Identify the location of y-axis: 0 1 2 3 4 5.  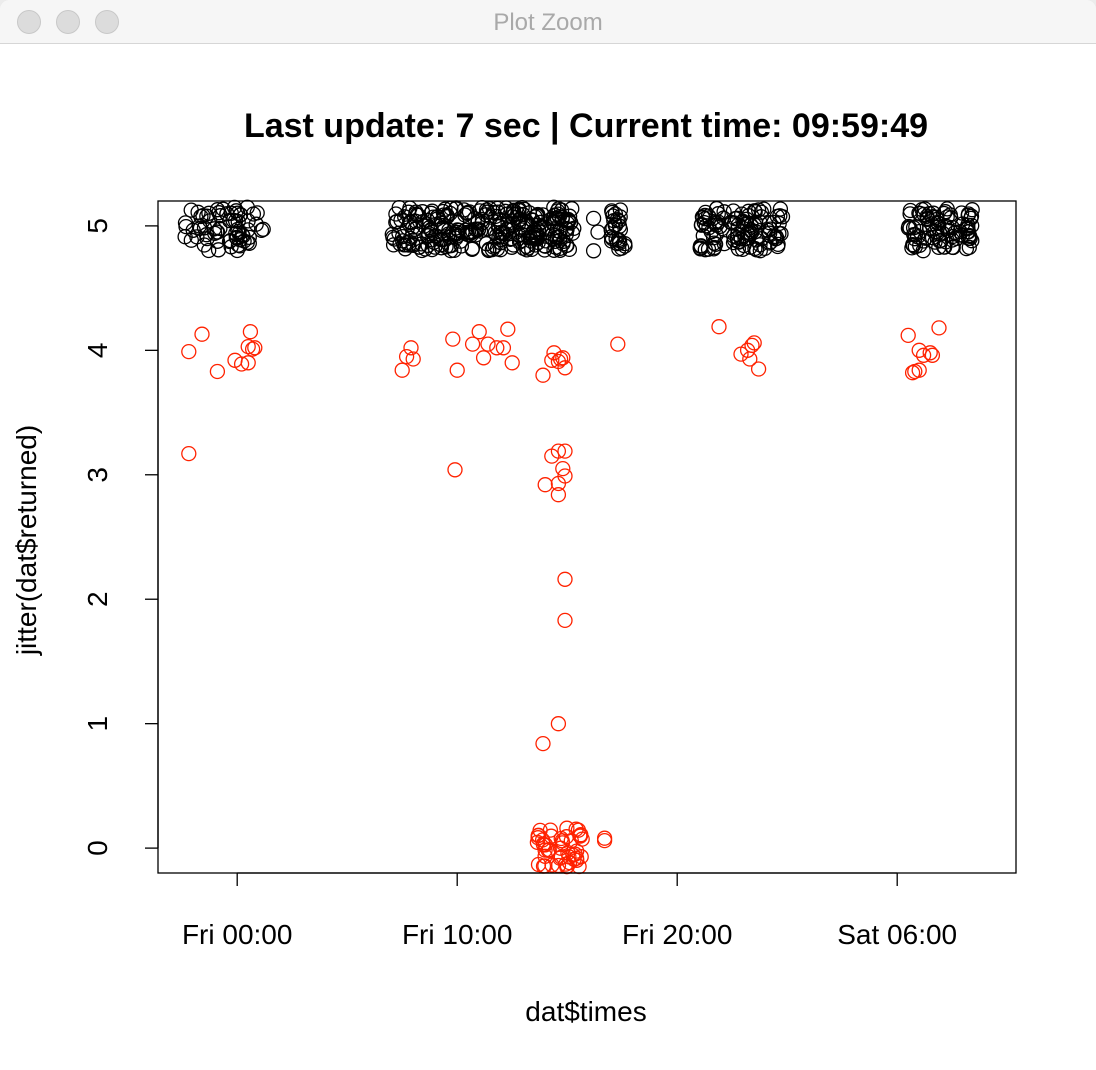
(120, 537).